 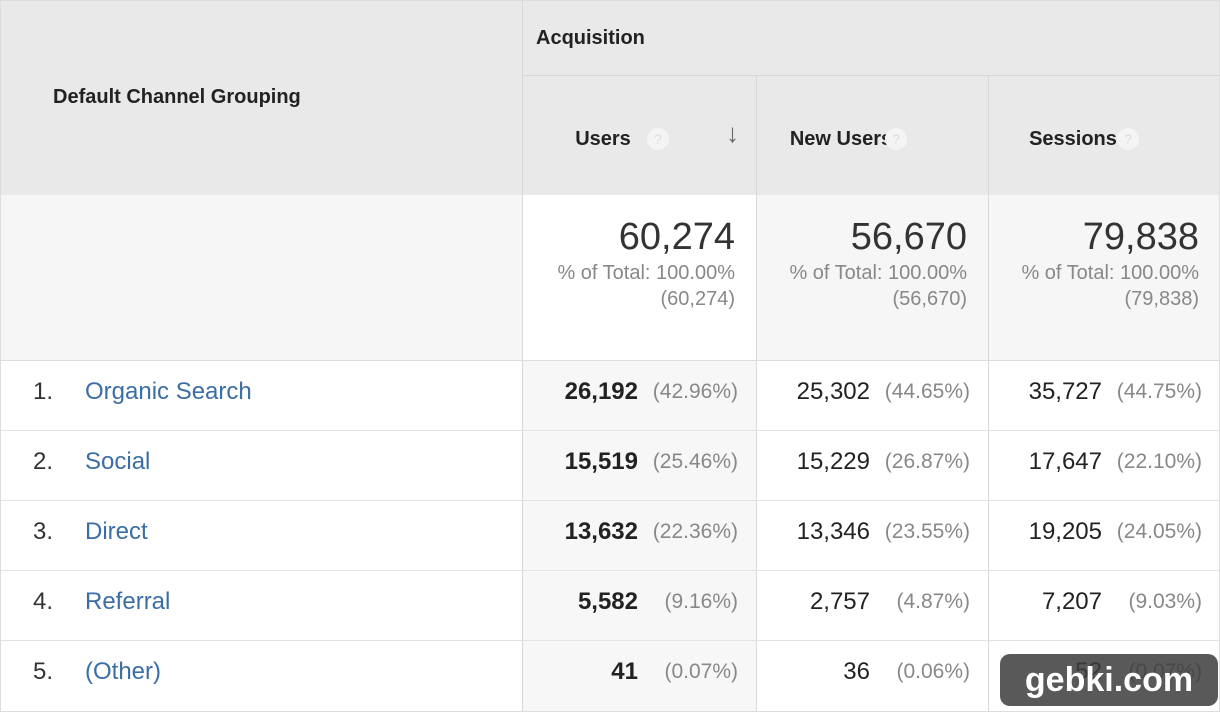 I want to click on cell-share: (23.55%), so click(x=927, y=531).